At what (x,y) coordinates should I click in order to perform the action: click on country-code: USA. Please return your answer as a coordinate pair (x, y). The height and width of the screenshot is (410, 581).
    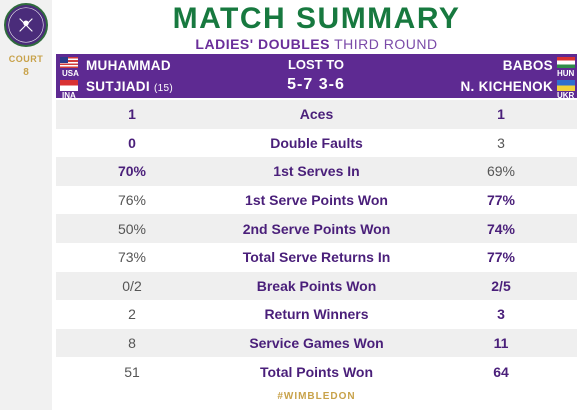
    Looking at the image, I should click on (70, 73).